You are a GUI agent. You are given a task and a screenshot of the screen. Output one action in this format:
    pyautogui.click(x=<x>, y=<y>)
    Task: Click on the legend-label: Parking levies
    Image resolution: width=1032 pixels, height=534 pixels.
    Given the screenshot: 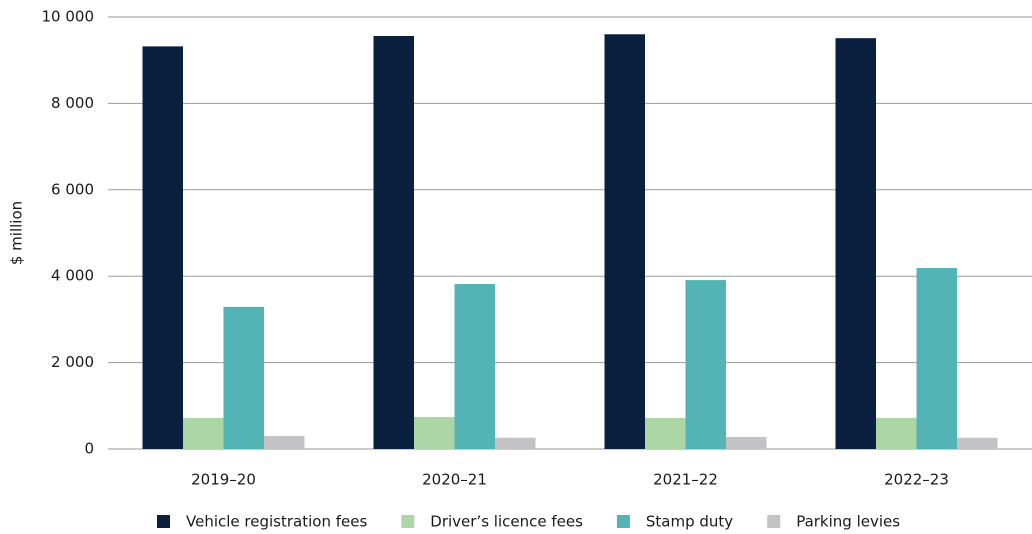 What is the action you would take?
    pyautogui.click(x=848, y=522)
    